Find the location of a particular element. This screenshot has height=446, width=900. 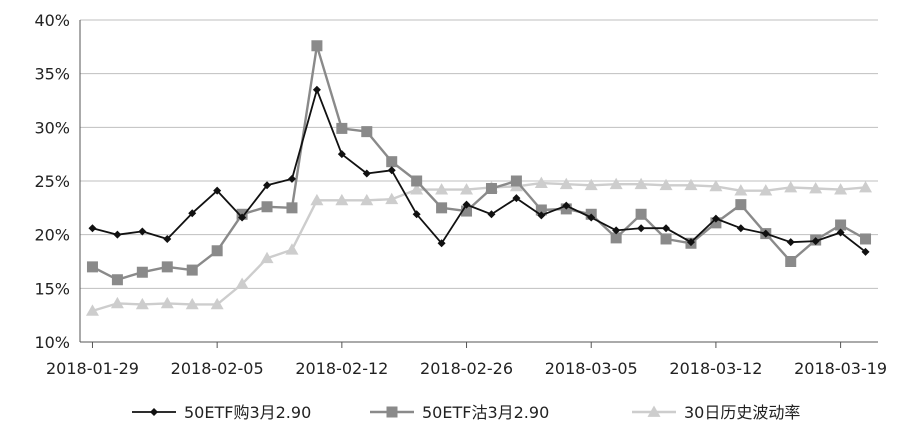

legend-item: 50ETF沽3月2.90 is located at coordinates (459, 412).